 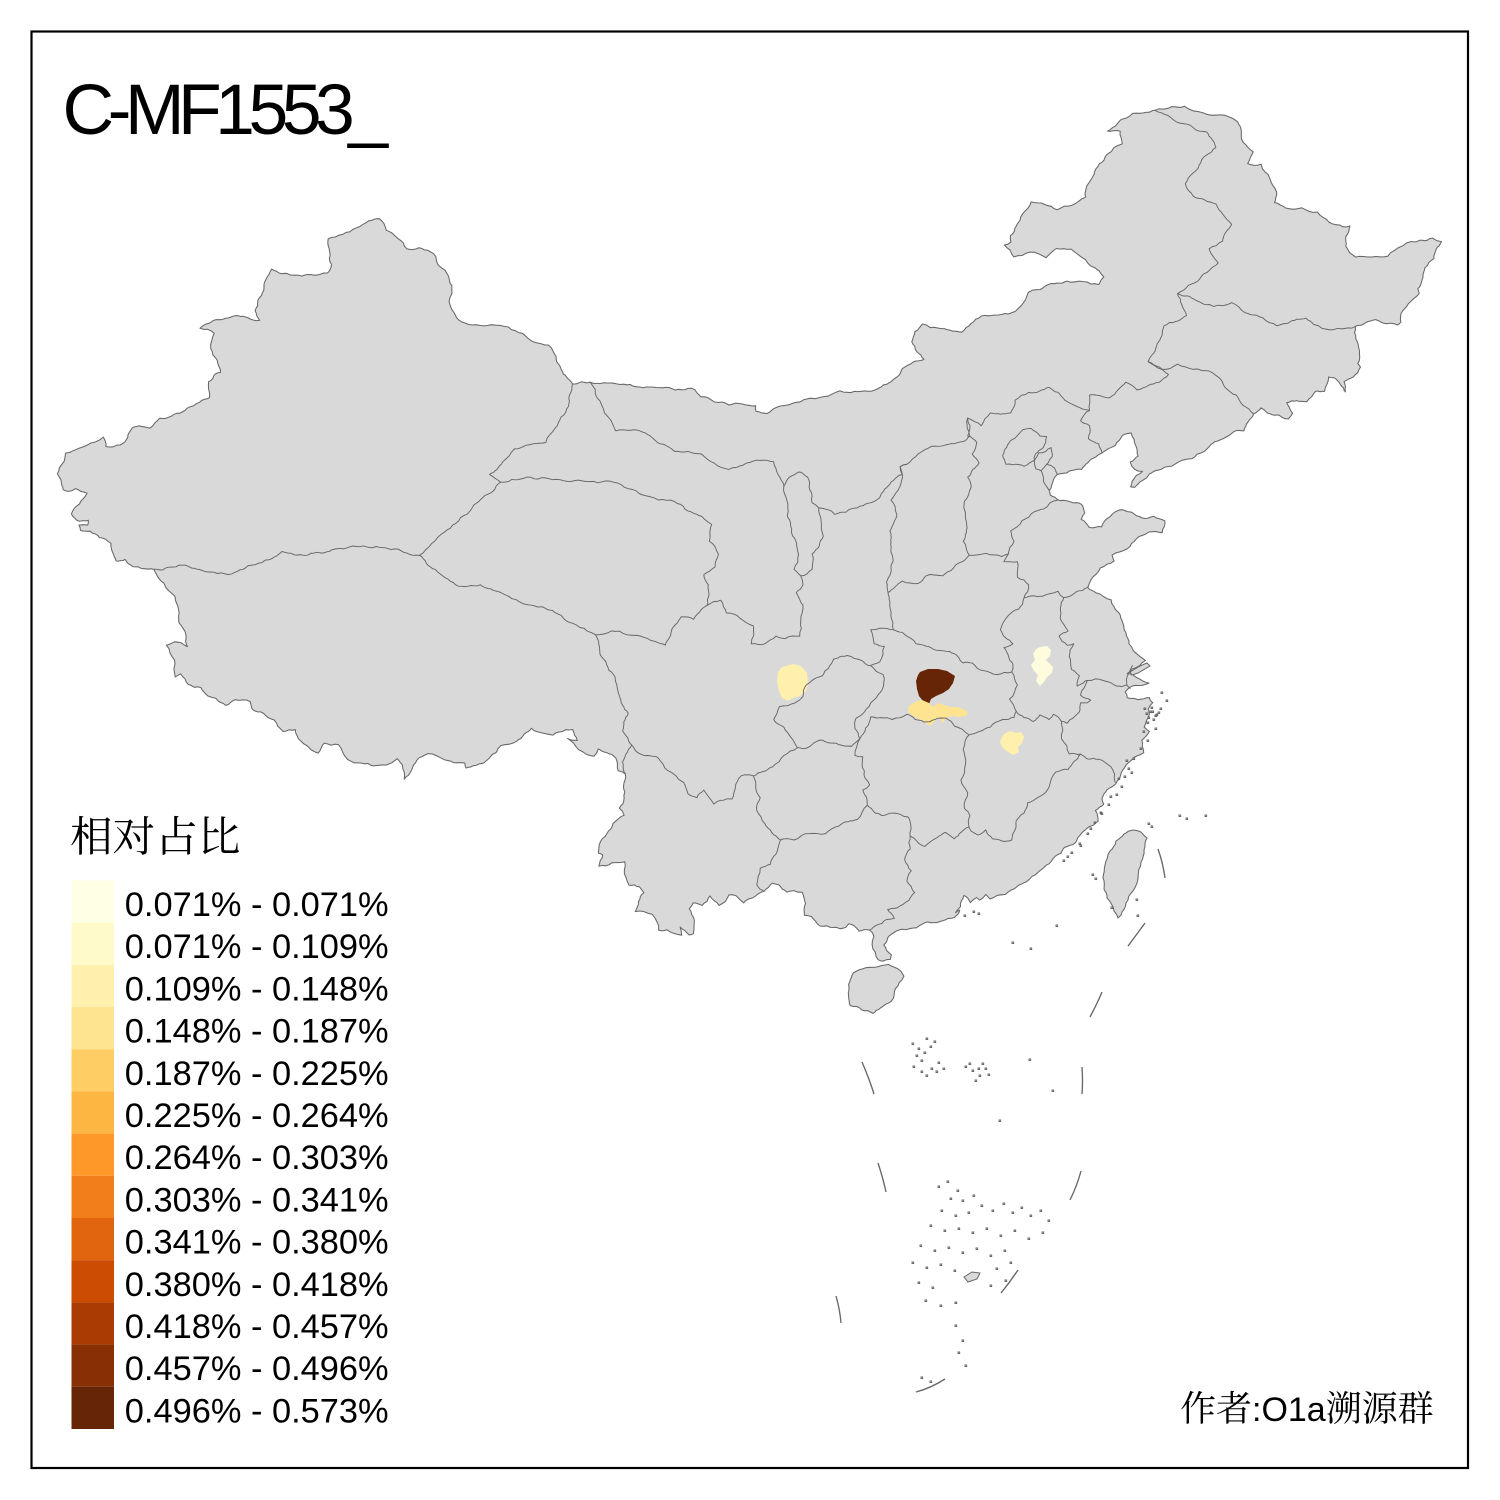 What do you see at coordinates (257, 905) in the screenshot?
I see `svg-text: 0.071% - 0.071%` at bounding box center [257, 905].